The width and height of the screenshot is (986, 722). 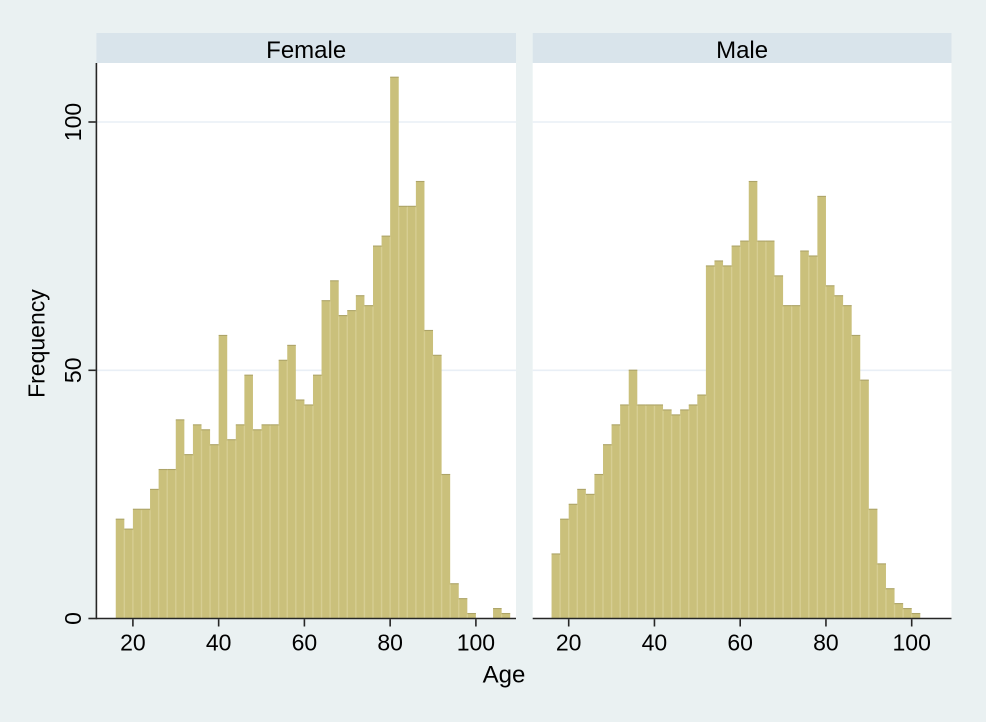 I want to click on svg-text: Female, so click(x=306, y=50).